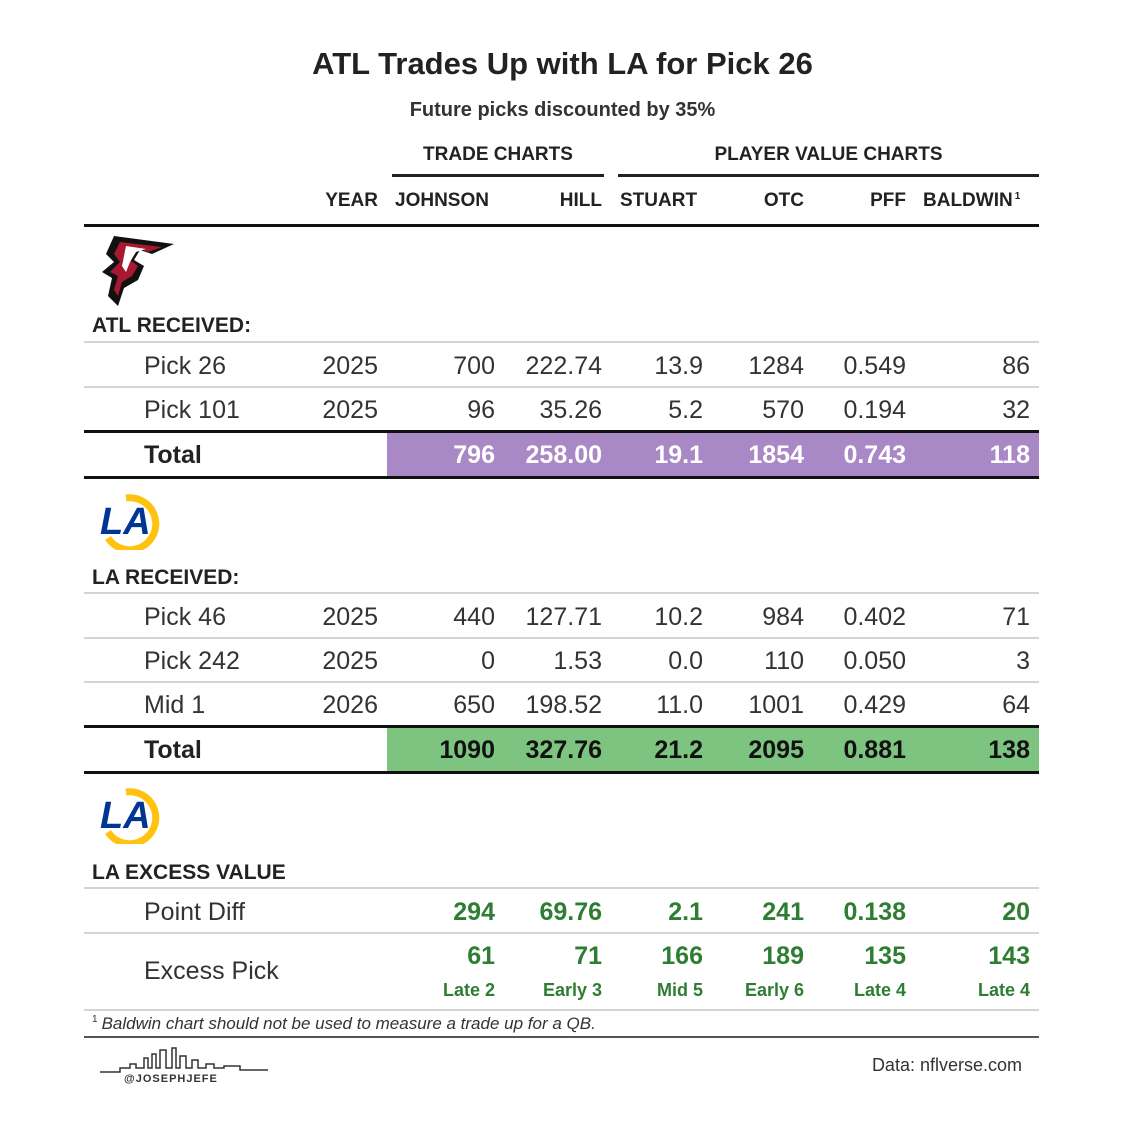 The height and width of the screenshot is (1130, 1125). What do you see at coordinates (166, 577) in the screenshot?
I see `la-received-heading: LA RECEIVED:` at bounding box center [166, 577].